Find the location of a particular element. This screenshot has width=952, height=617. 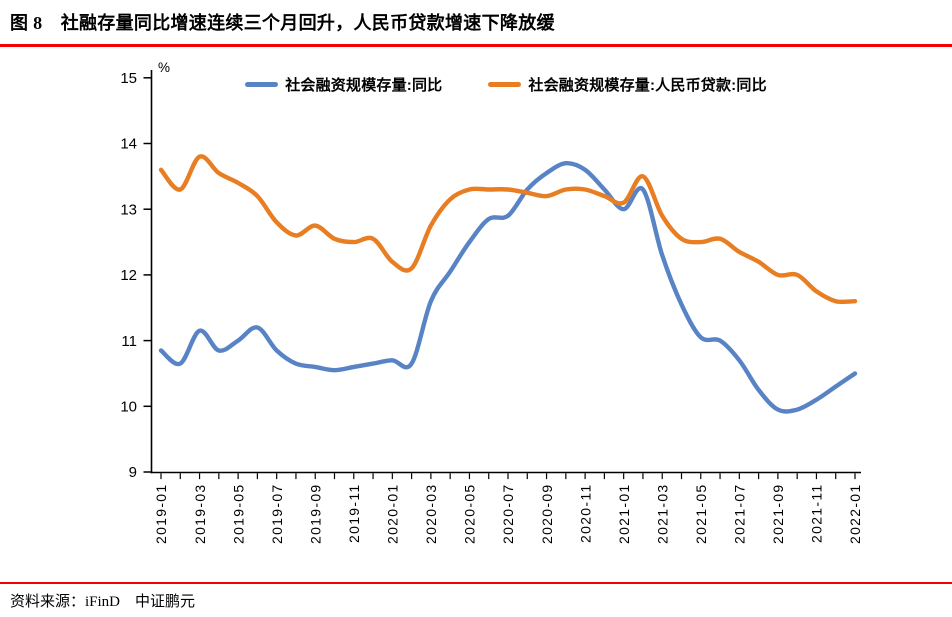

bottom-rule is located at coordinates (476, 583).